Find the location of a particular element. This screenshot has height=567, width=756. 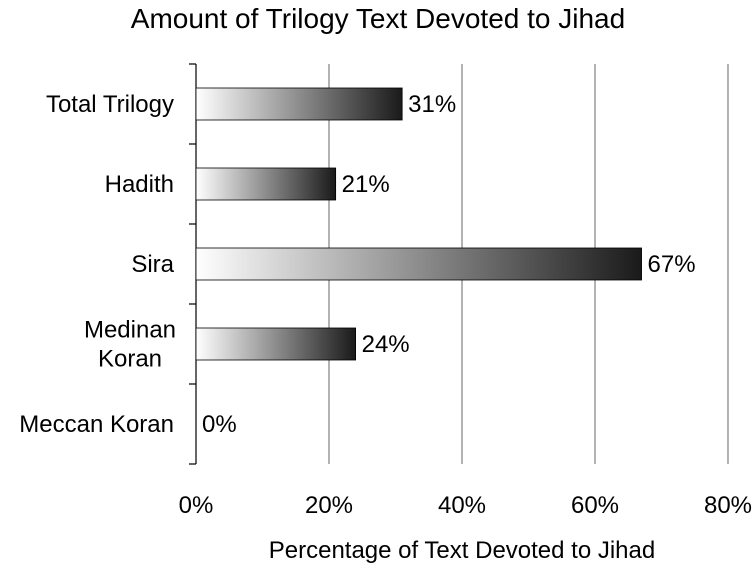

category-label-line: Meccan Koran is located at coordinates (96, 424).